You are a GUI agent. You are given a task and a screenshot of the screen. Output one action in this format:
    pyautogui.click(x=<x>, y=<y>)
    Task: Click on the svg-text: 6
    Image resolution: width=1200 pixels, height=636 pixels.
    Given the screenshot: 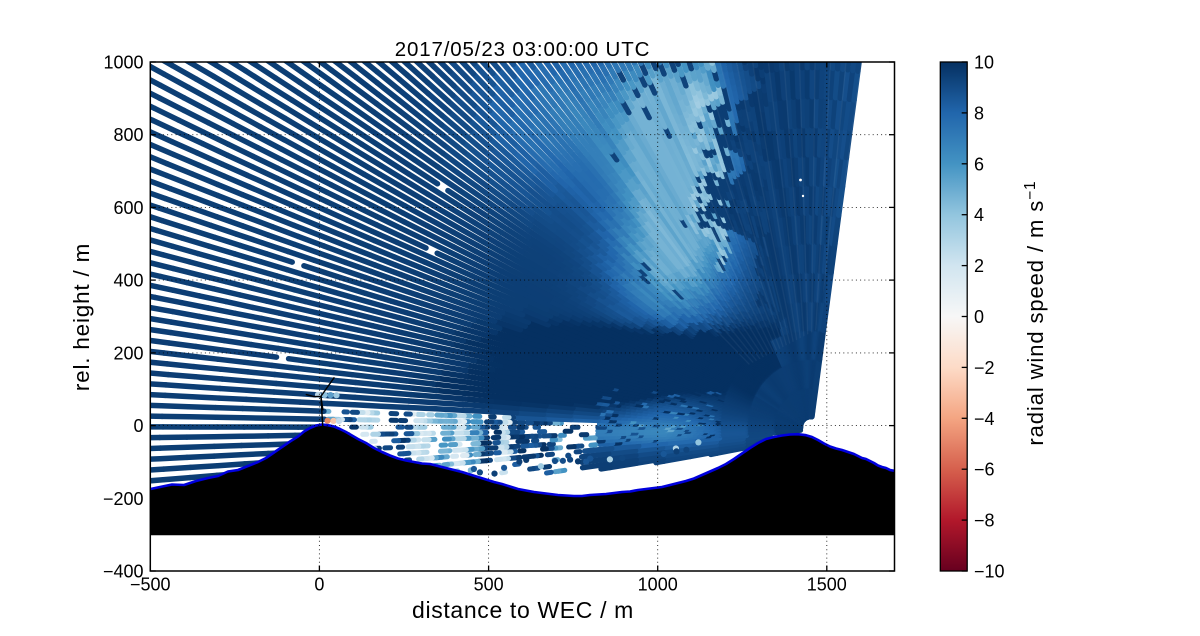 What is the action you would take?
    pyautogui.click(x=979, y=164)
    